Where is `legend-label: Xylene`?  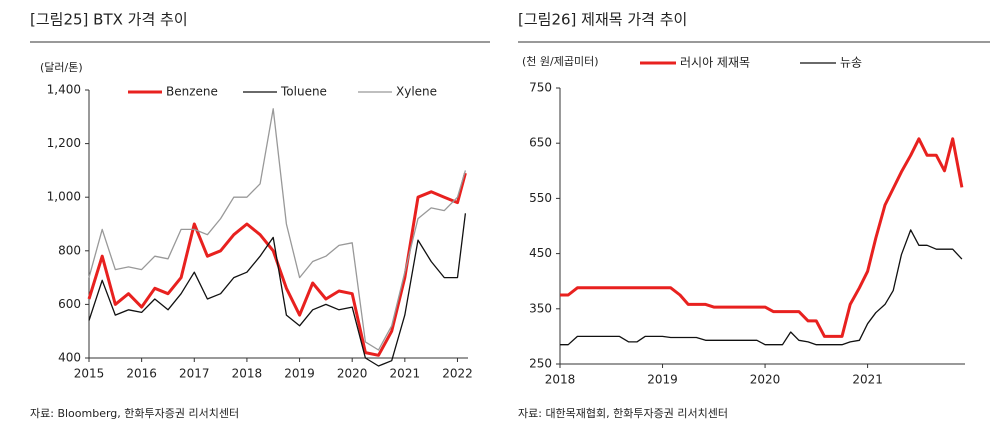 legend-label: Xylene is located at coordinates (416, 92).